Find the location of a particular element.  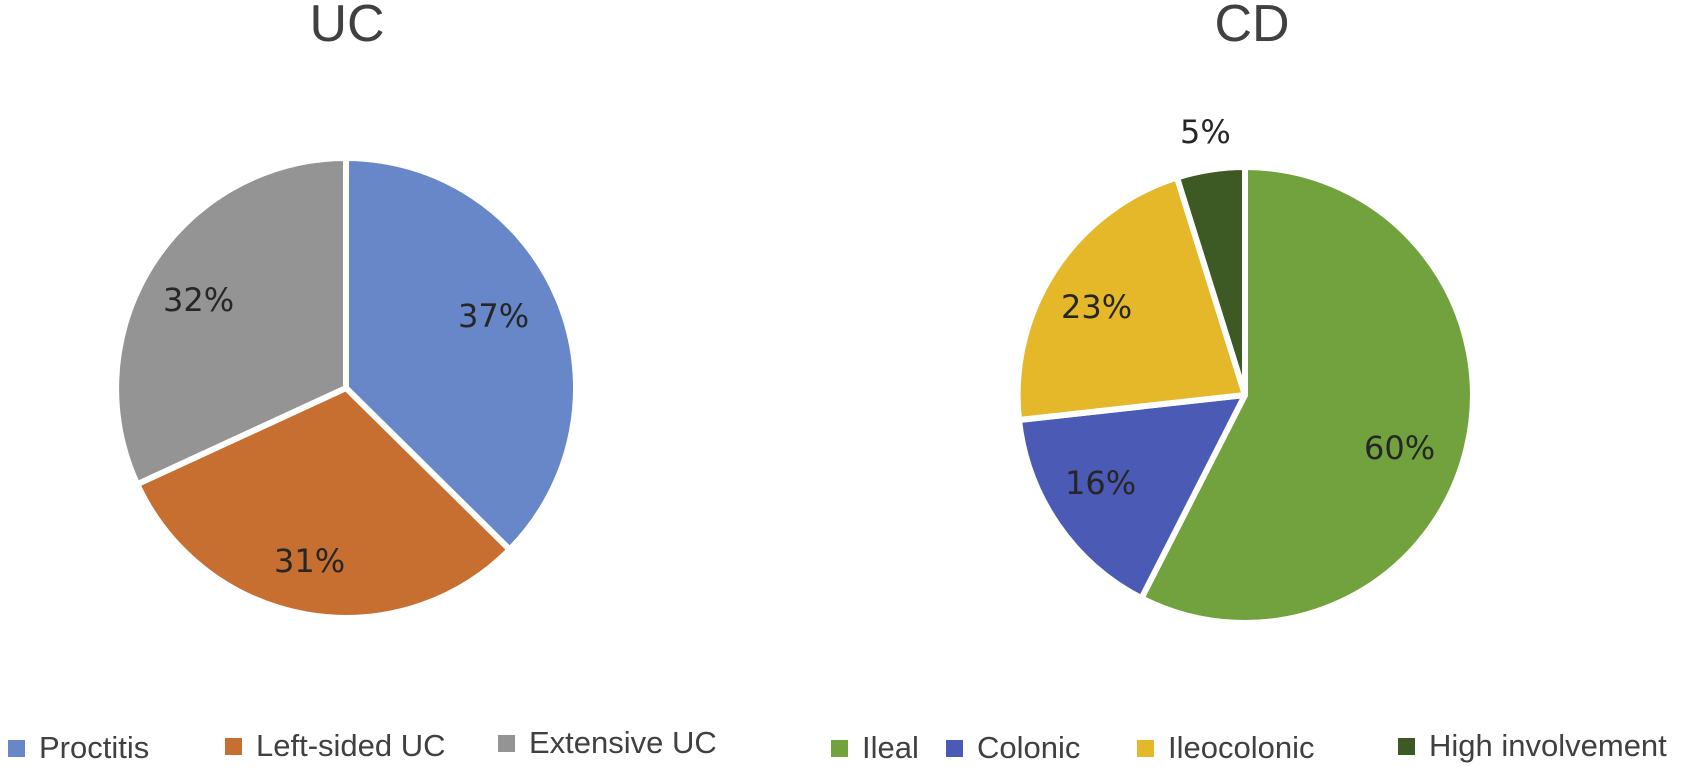

cd-label-high-involvement: 5% is located at coordinates (1205, 132).